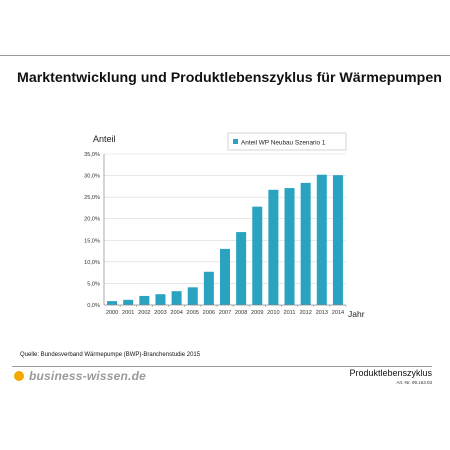 This screenshot has width=450, height=450. Describe the element at coordinates (241, 313) in the screenshot. I see `x-tick-label: 2008` at that location.